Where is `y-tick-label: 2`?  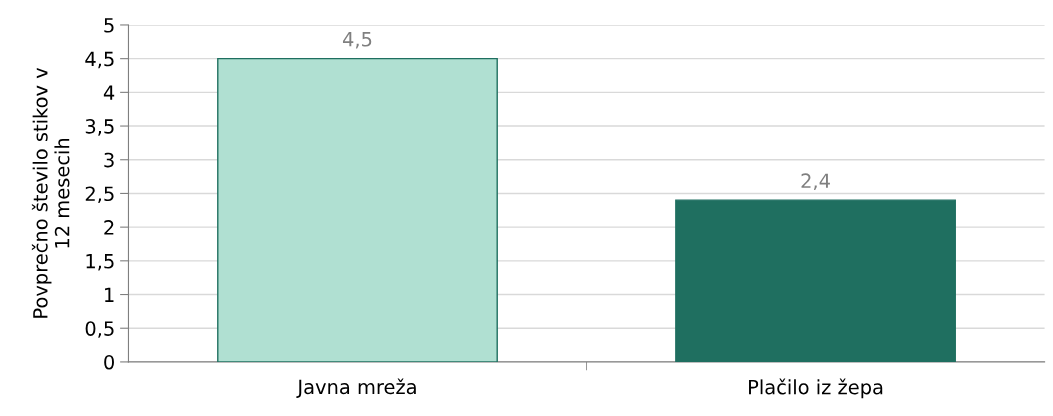 y-tick-label: 2 is located at coordinates (109, 227).